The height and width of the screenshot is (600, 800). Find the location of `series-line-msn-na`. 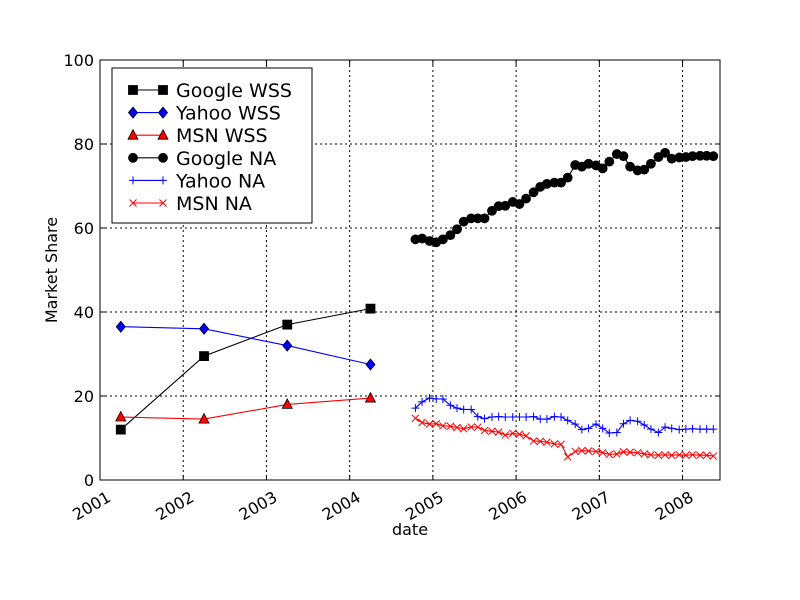

series-line-msn-na is located at coordinates (564, 437).